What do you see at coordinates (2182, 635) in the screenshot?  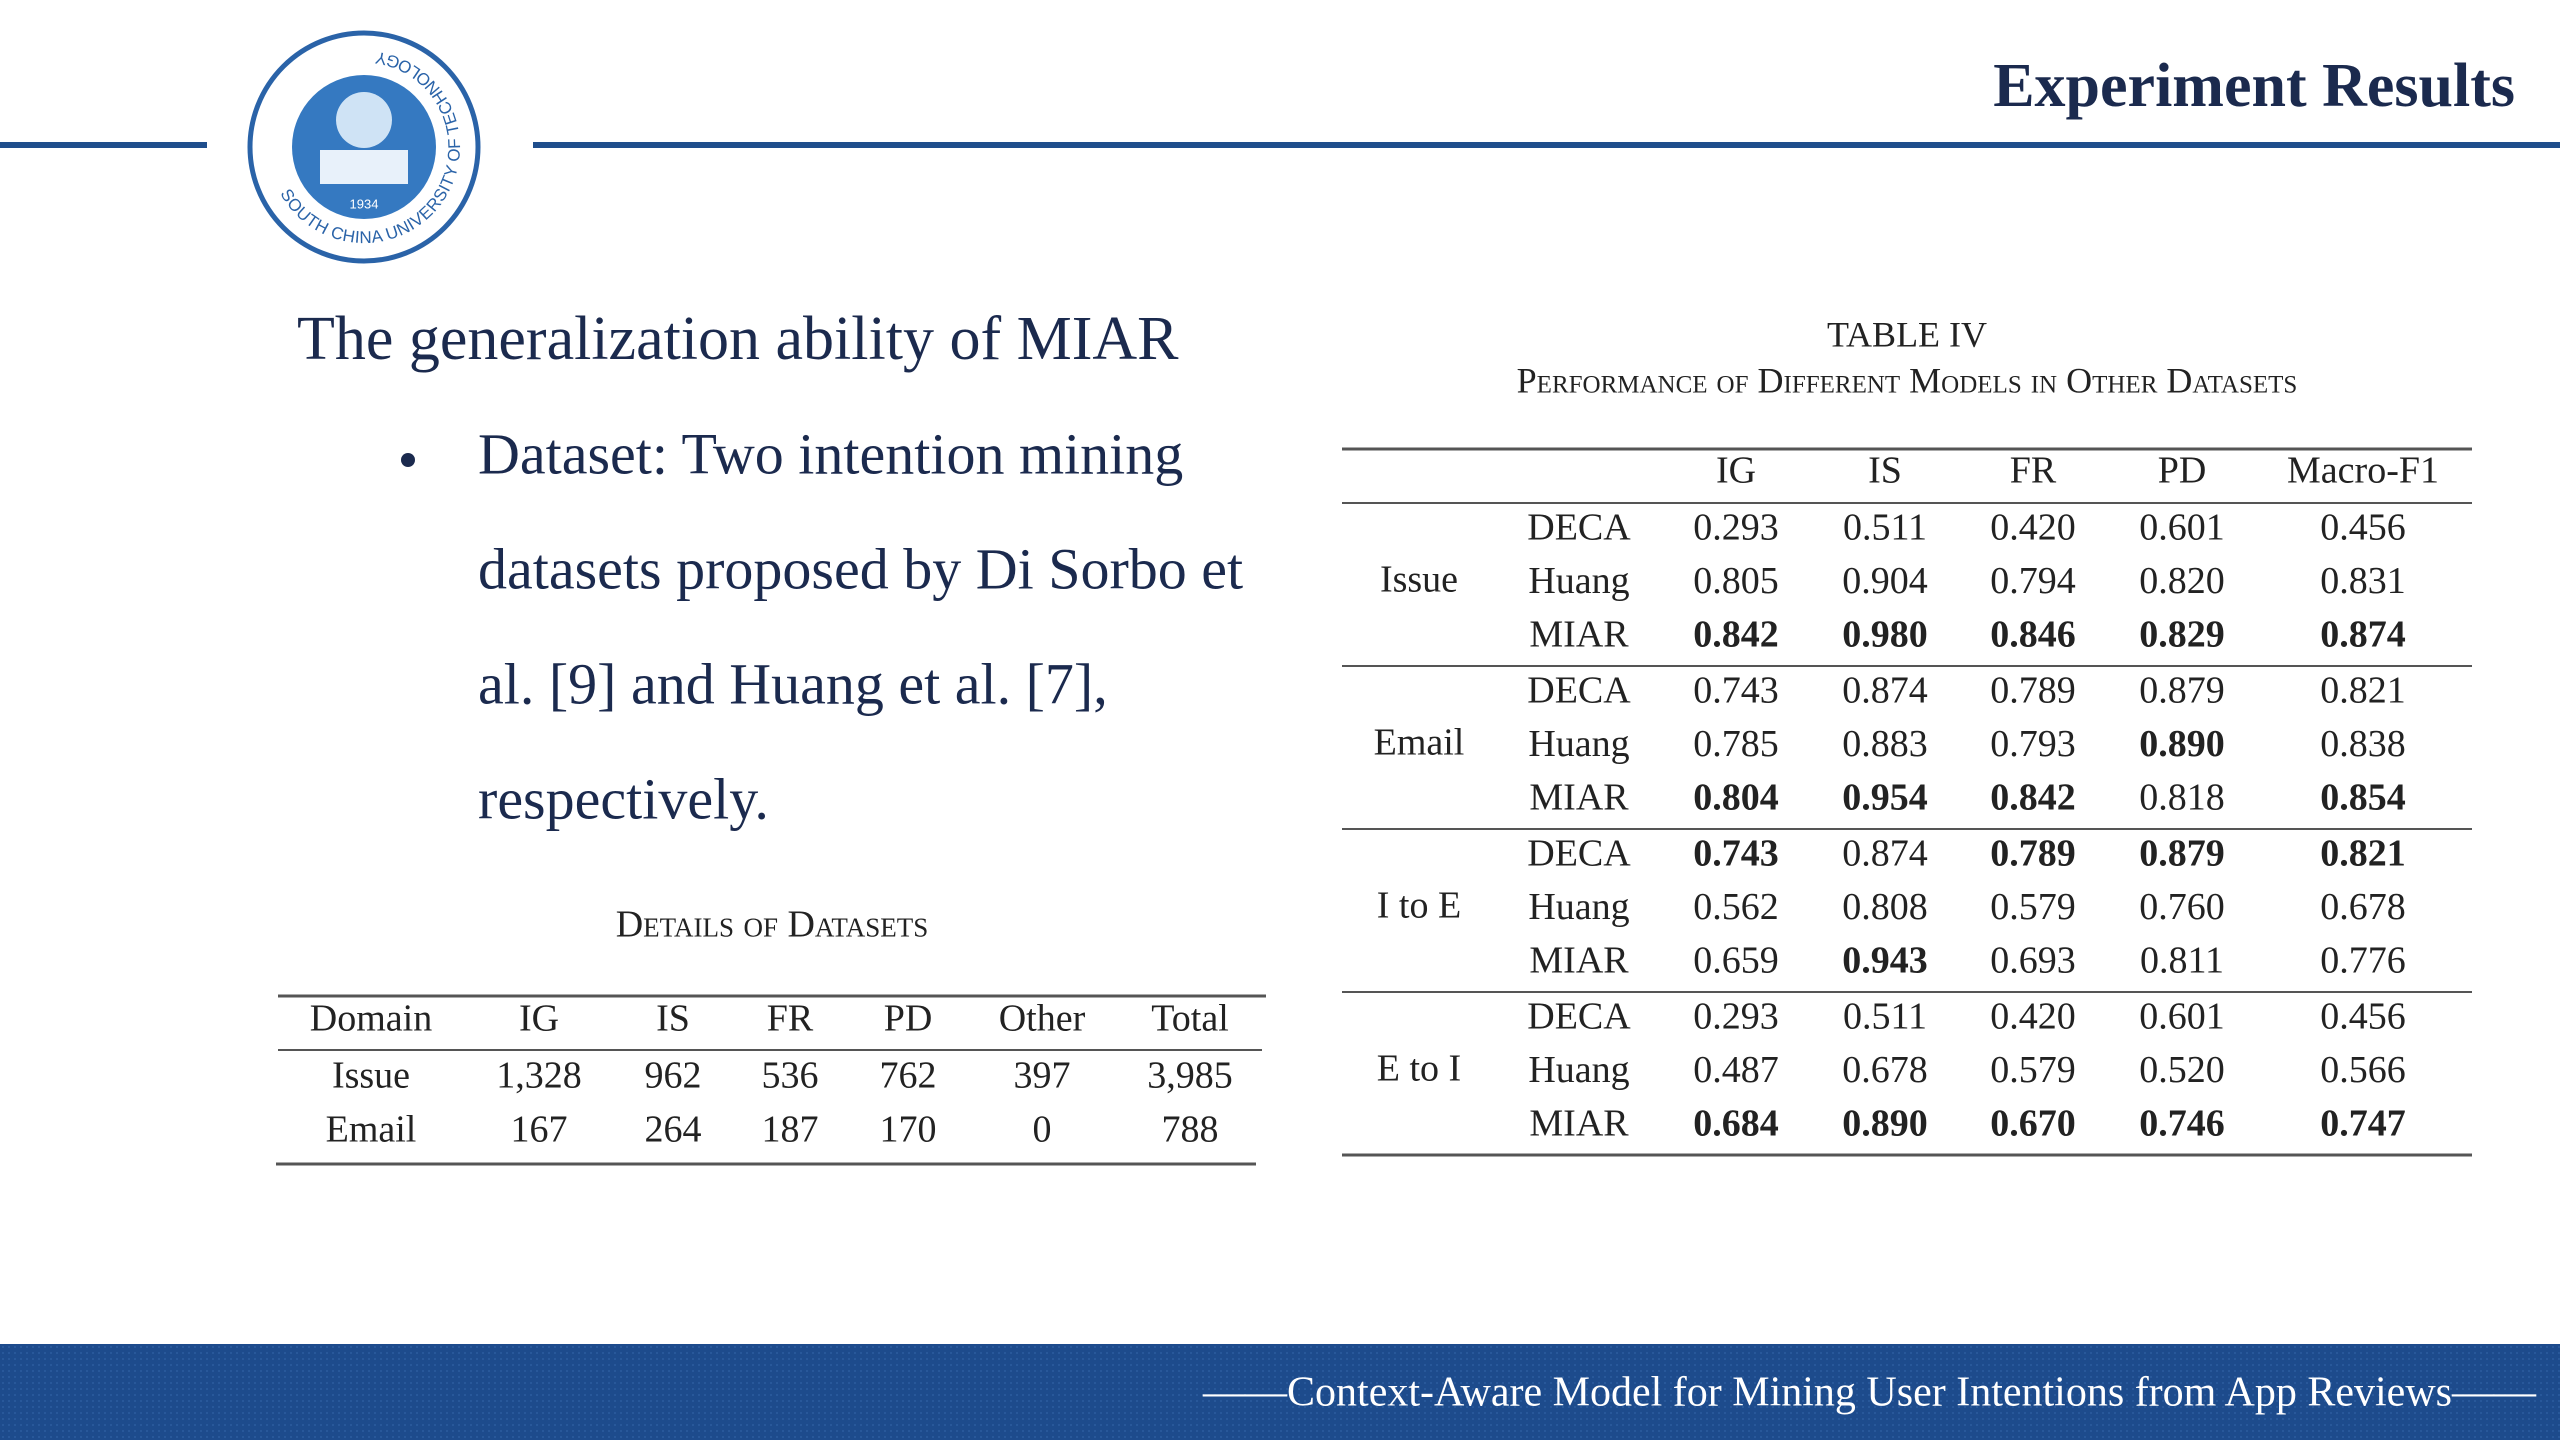 I see `table-cell: 0.829` at bounding box center [2182, 635].